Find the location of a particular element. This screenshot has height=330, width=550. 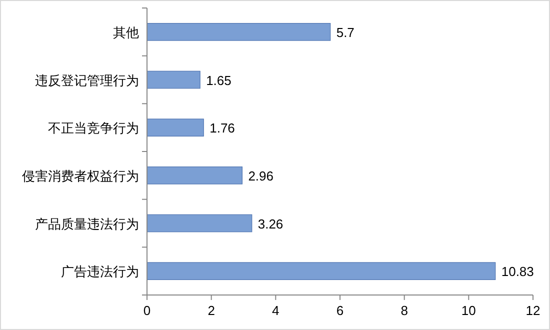

y-tick-label: 侵害消费者权益行为 is located at coordinates (80, 176).